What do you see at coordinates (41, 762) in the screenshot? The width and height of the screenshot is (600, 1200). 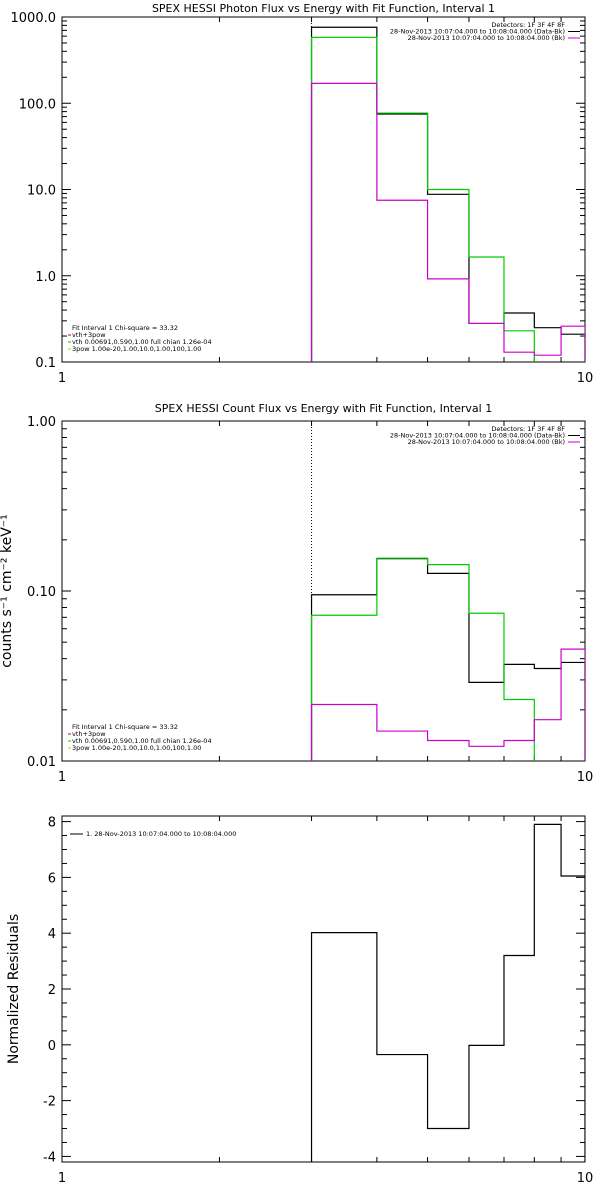 I see `y-tick-label: 0.01` at bounding box center [41, 762].